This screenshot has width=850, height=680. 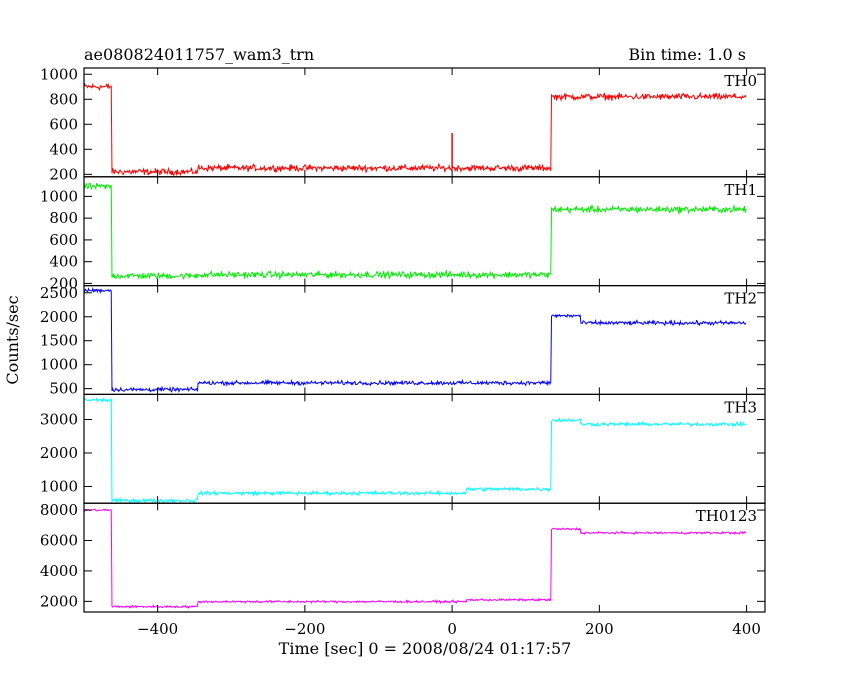 What do you see at coordinates (687, 54) in the screenshot?
I see `bin-time-label: Bin time: 1.0 s` at bounding box center [687, 54].